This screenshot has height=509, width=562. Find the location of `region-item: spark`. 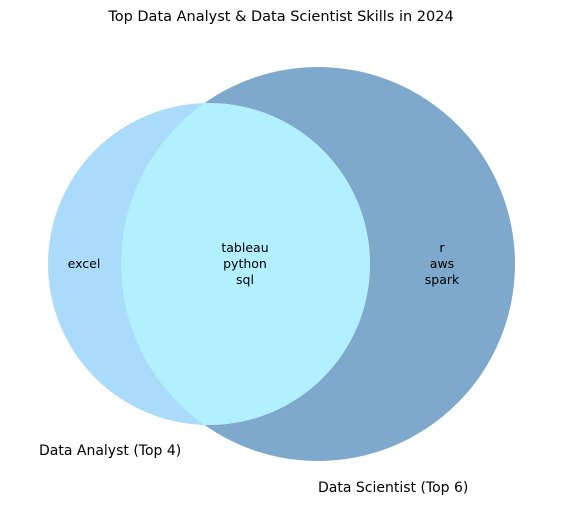

region-item: spark is located at coordinates (442, 279).